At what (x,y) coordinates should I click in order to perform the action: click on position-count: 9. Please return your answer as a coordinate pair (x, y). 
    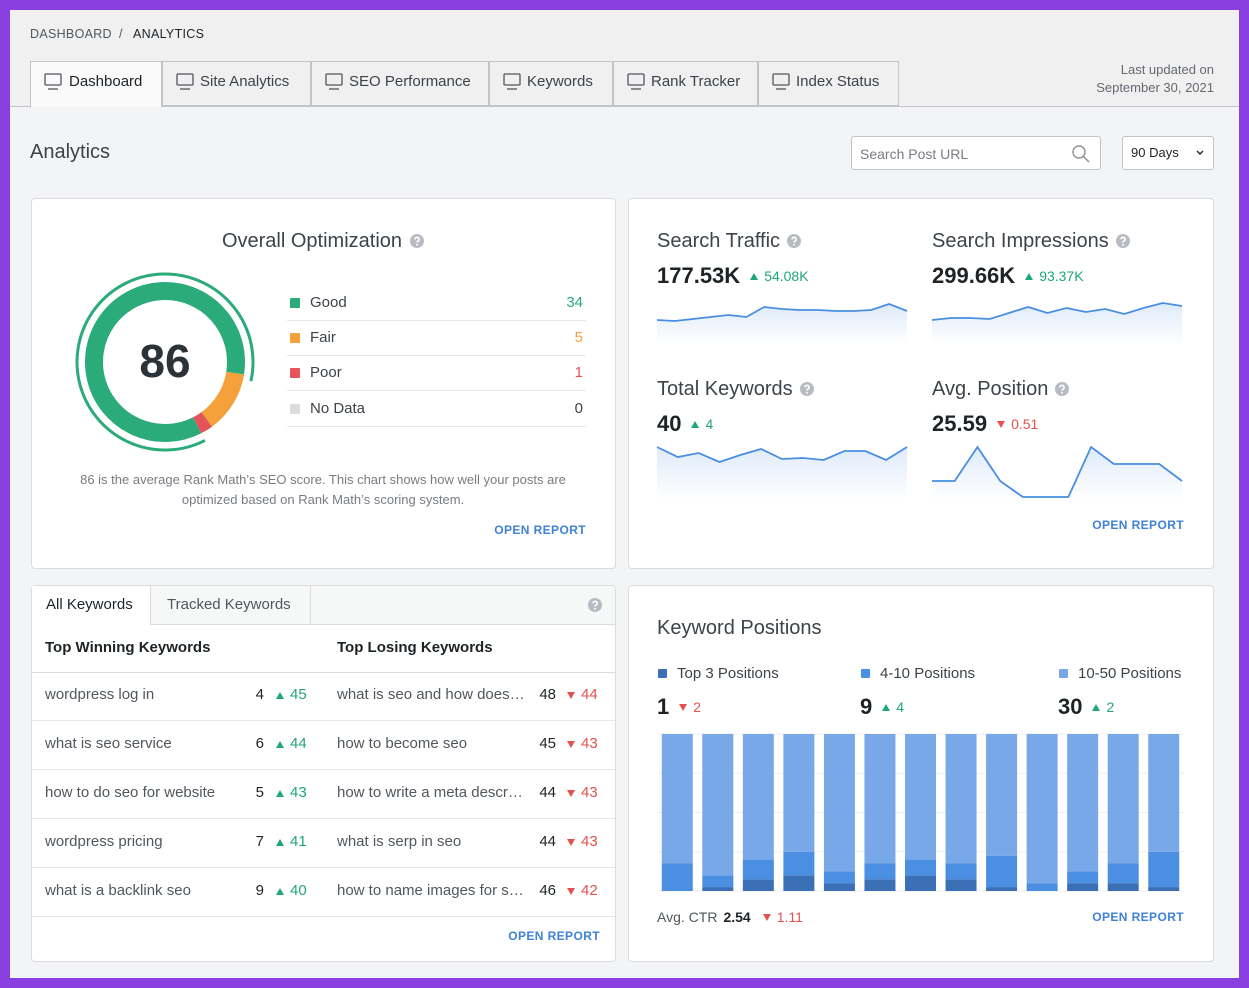
    Looking at the image, I should click on (866, 706).